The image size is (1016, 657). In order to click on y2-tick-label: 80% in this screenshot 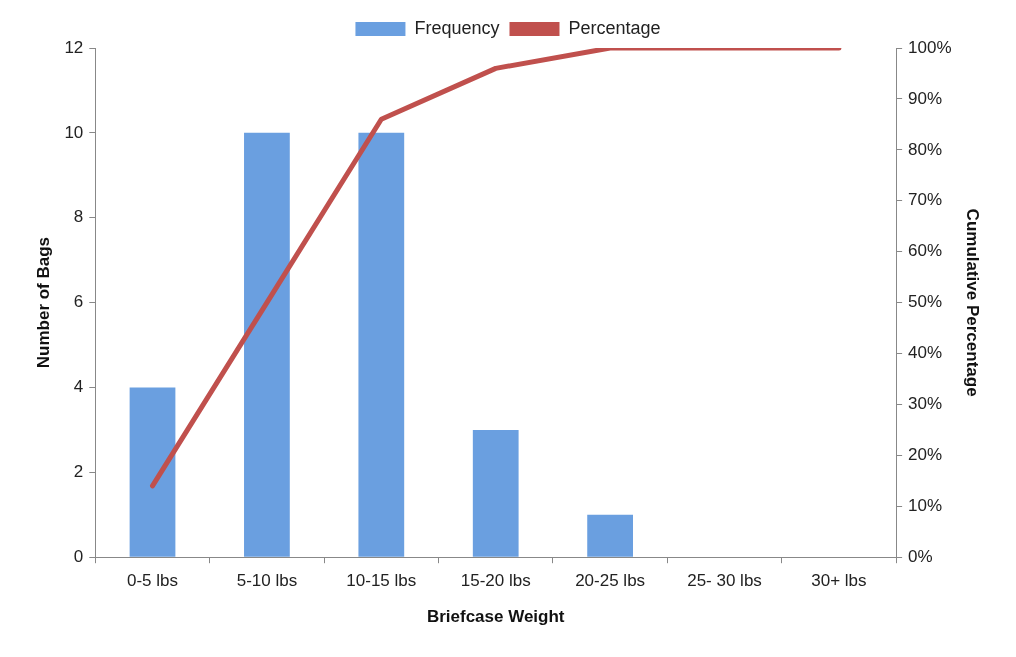, I will do `click(925, 149)`.